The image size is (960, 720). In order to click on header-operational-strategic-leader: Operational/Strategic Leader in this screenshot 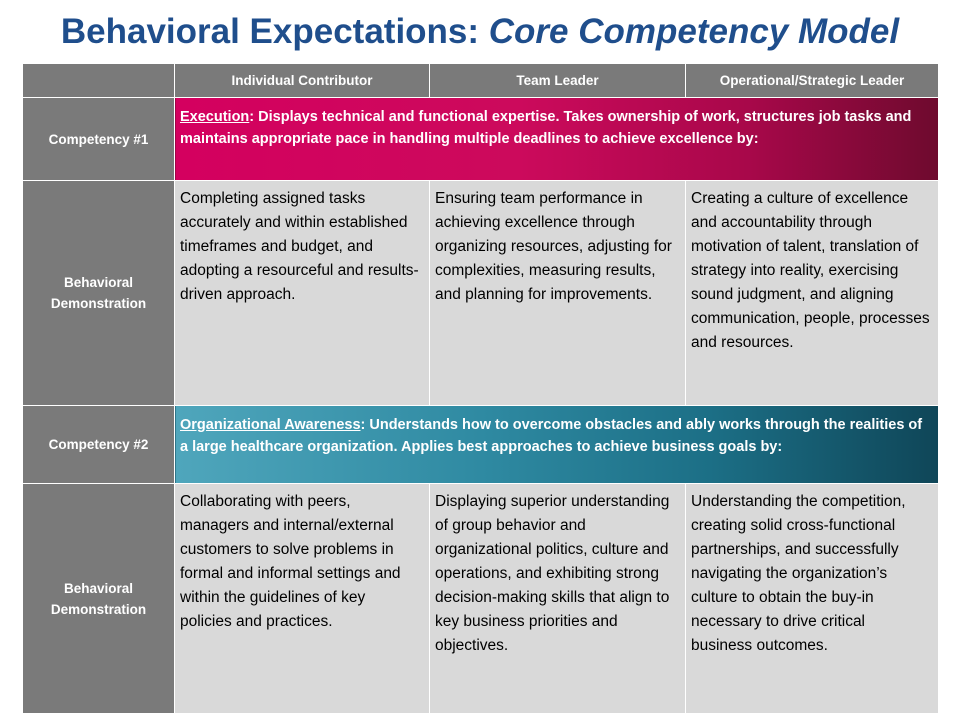, I will do `click(812, 80)`.